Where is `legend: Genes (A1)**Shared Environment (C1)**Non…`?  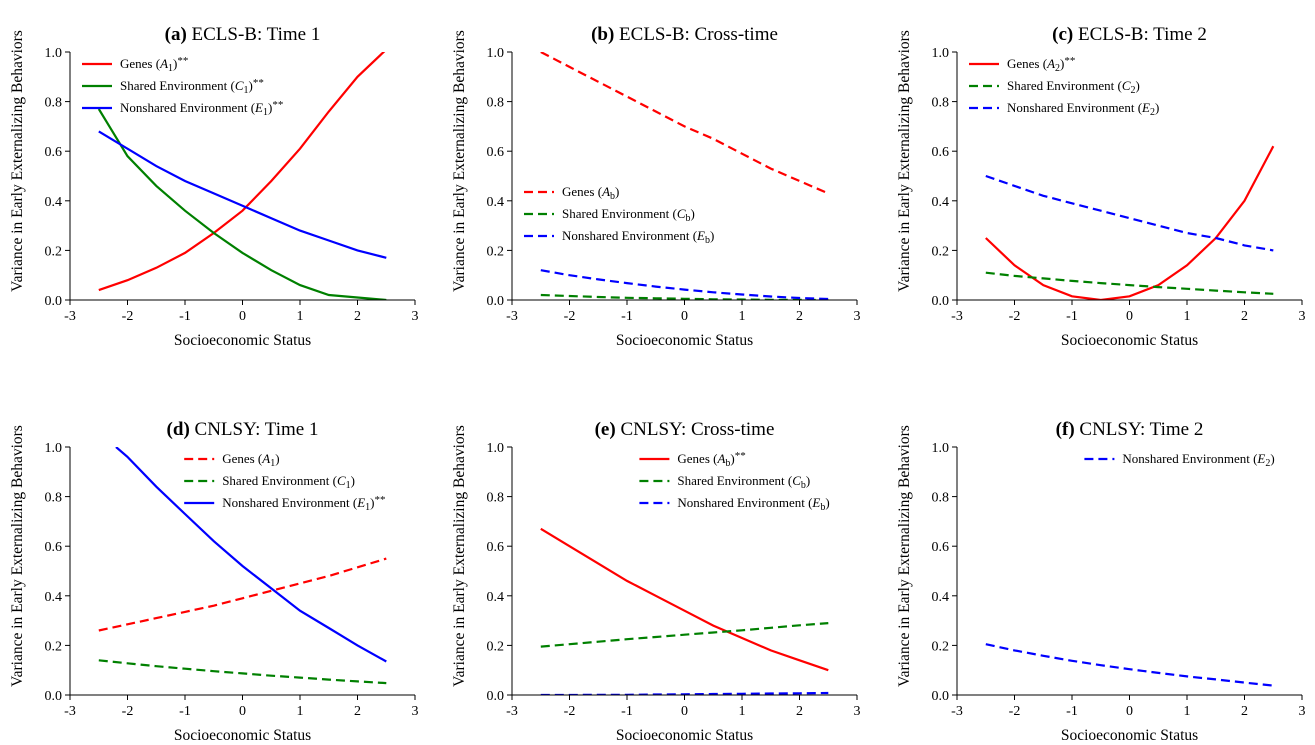 legend: Genes (A1)**Shared Environment (C1)**Non… is located at coordinates (182, 86).